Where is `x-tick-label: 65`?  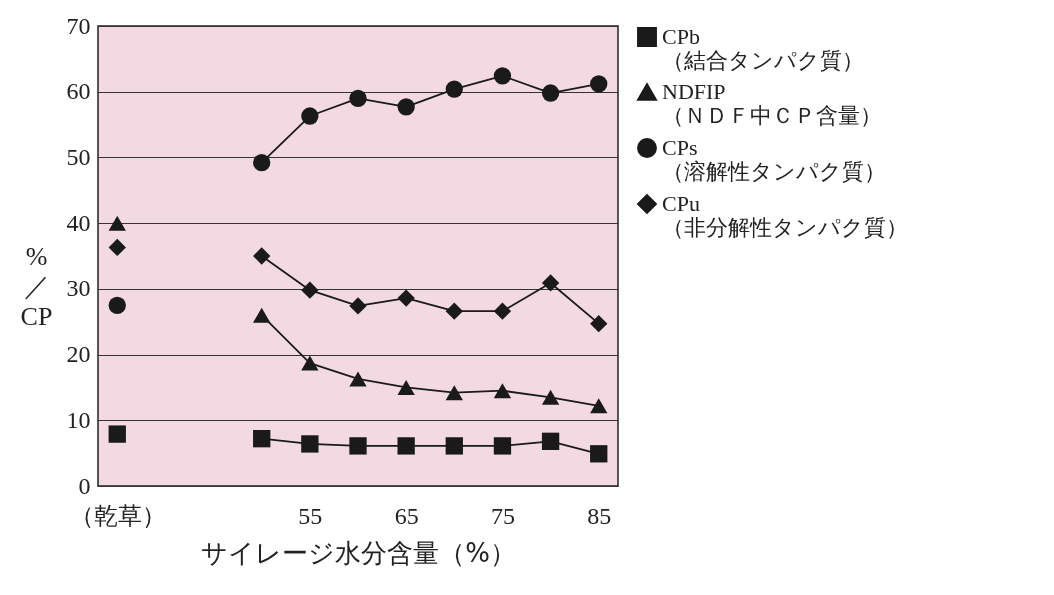 x-tick-label: 65 is located at coordinates (406, 515).